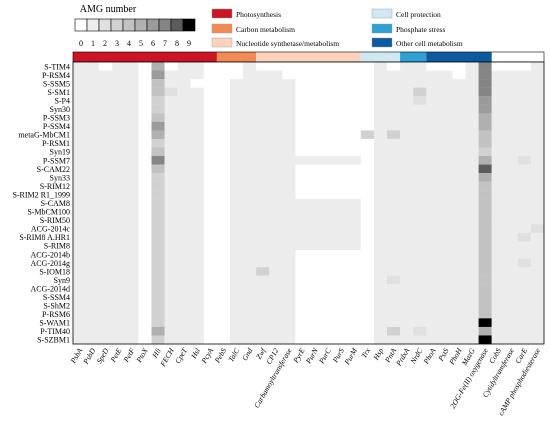 The height and width of the screenshot is (425, 550). I want to click on colorbar-swatch, so click(153, 25).